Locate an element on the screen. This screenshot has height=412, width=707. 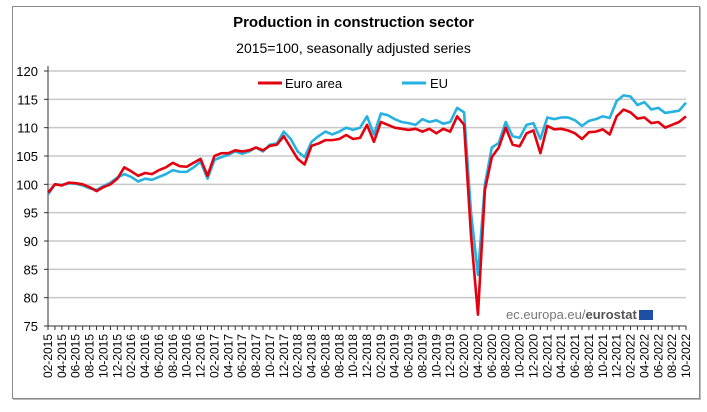
y-tick-label: 120 is located at coordinates (27, 71).